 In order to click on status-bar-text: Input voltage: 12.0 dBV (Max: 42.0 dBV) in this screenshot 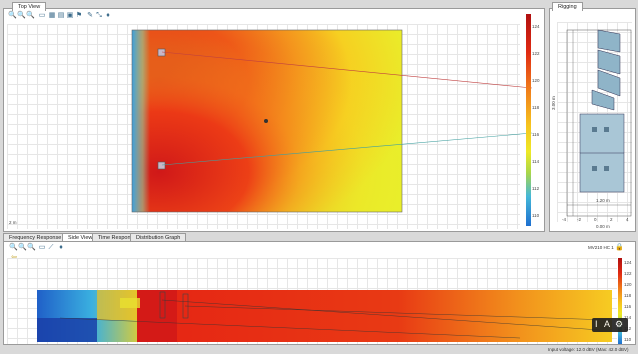, I will do `click(588, 349)`.